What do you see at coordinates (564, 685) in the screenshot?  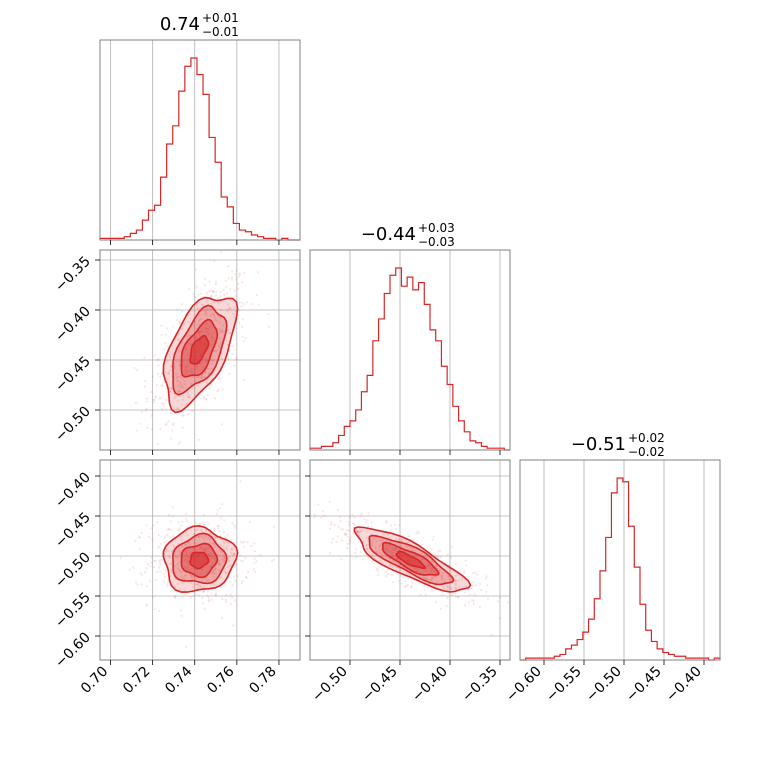 I see `x-tick-label-param-3: −0.55` at bounding box center [564, 685].